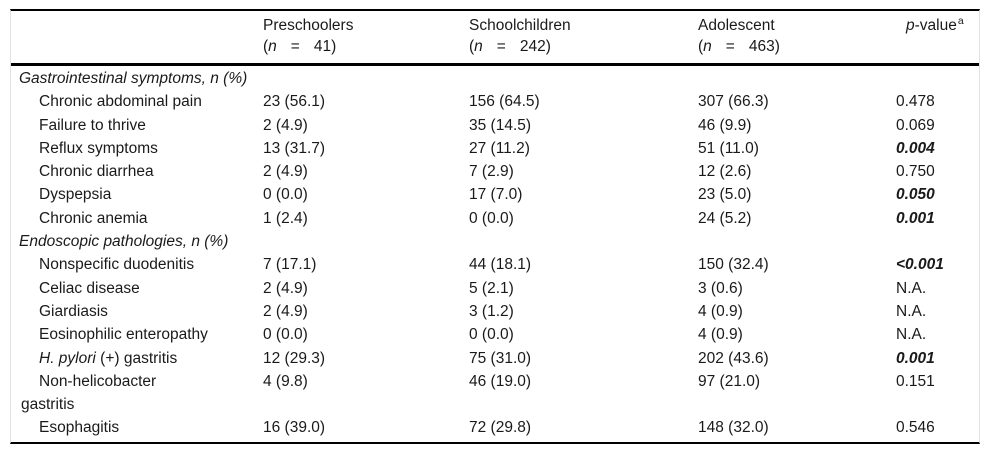 This screenshot has width=992, height=451. Describe the element at coordinates (491, 288) in the screenshot. I see `text-segment: 5 (2.1)` at that location.